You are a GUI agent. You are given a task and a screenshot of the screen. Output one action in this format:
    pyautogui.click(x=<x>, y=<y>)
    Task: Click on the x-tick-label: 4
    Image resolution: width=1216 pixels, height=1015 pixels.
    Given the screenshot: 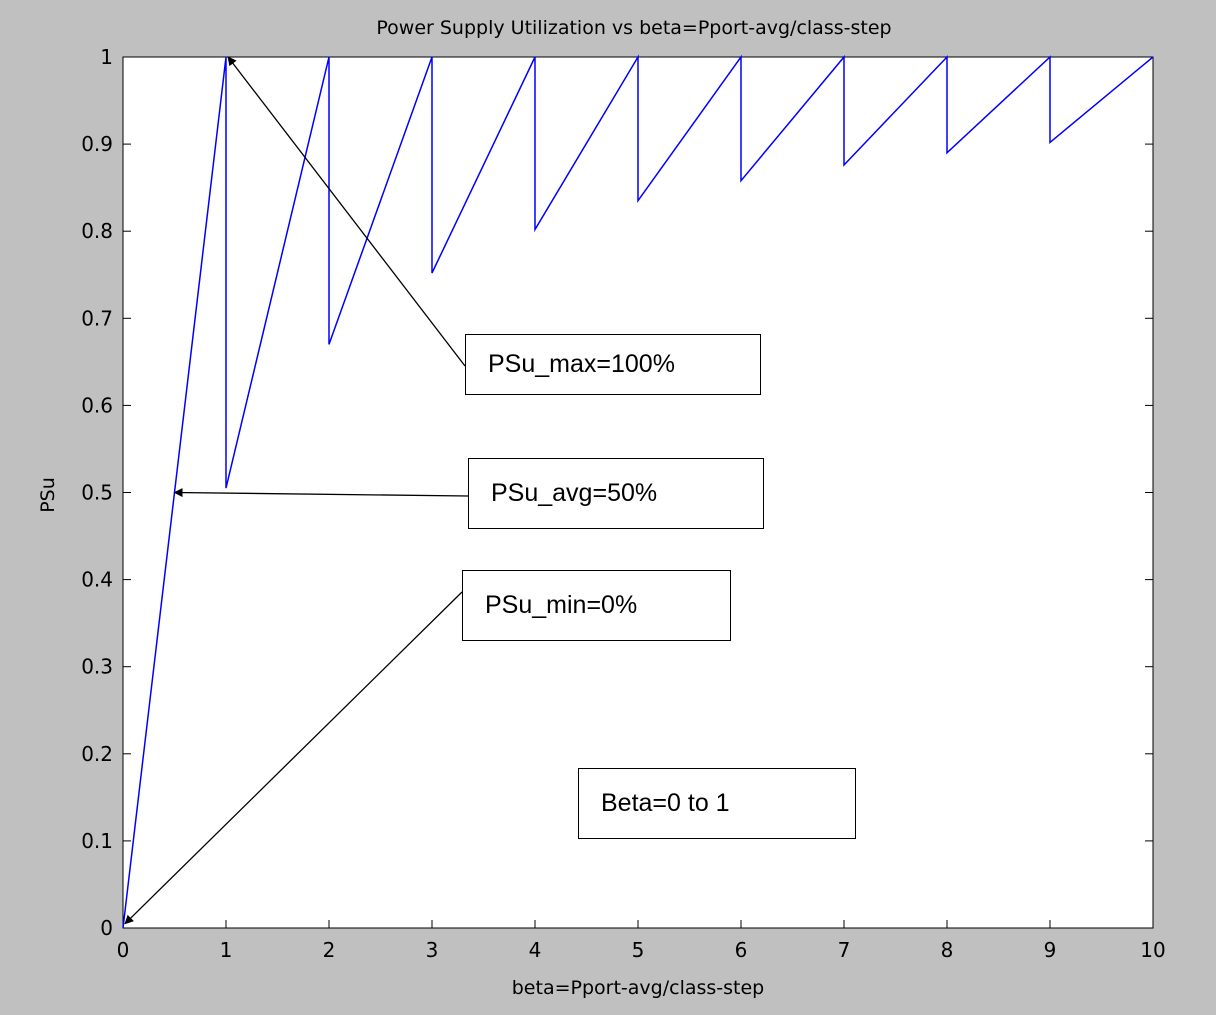 What is the action you would take?
    pyautogui.click(x=535, y=950)
    